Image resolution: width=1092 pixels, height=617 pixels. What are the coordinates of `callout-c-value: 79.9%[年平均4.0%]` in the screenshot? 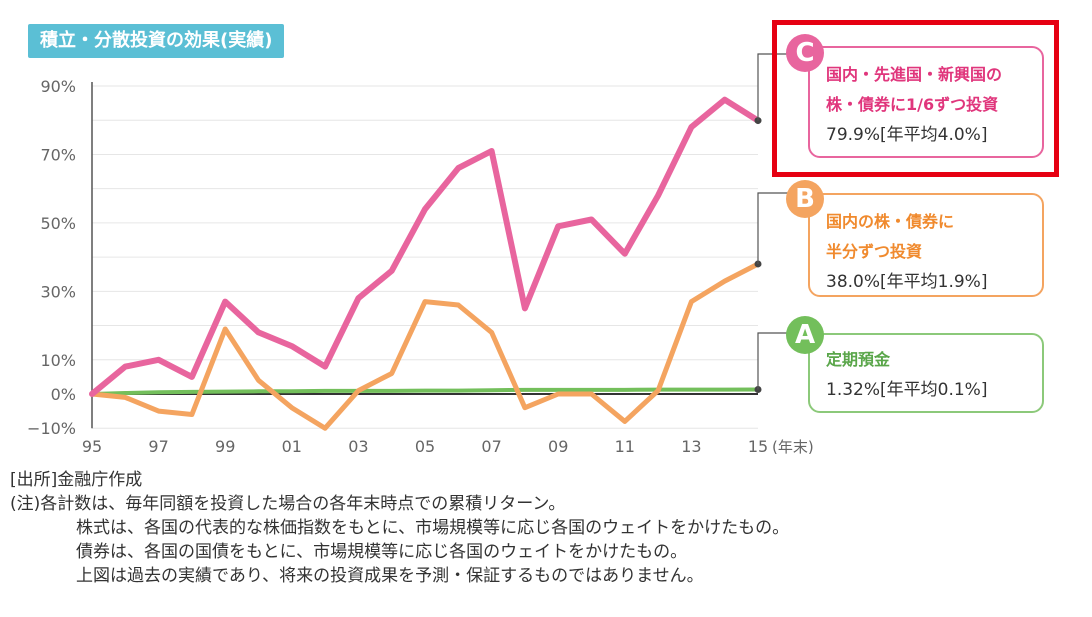 It's located at (907, 135).